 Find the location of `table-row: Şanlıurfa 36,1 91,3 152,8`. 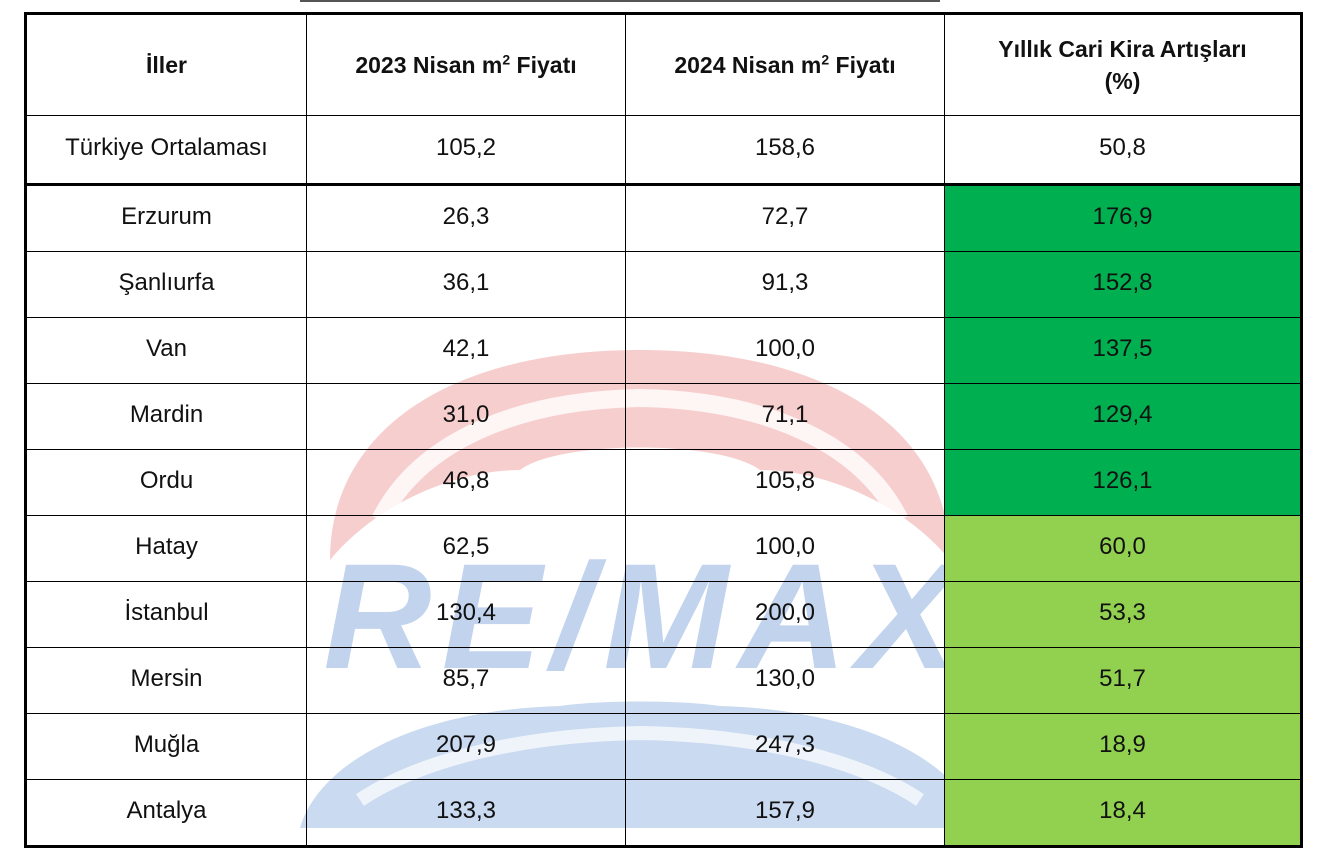

table-row: Şanlıurfa 36,1 91,3 152,8 is located at coordinates (663, 284).